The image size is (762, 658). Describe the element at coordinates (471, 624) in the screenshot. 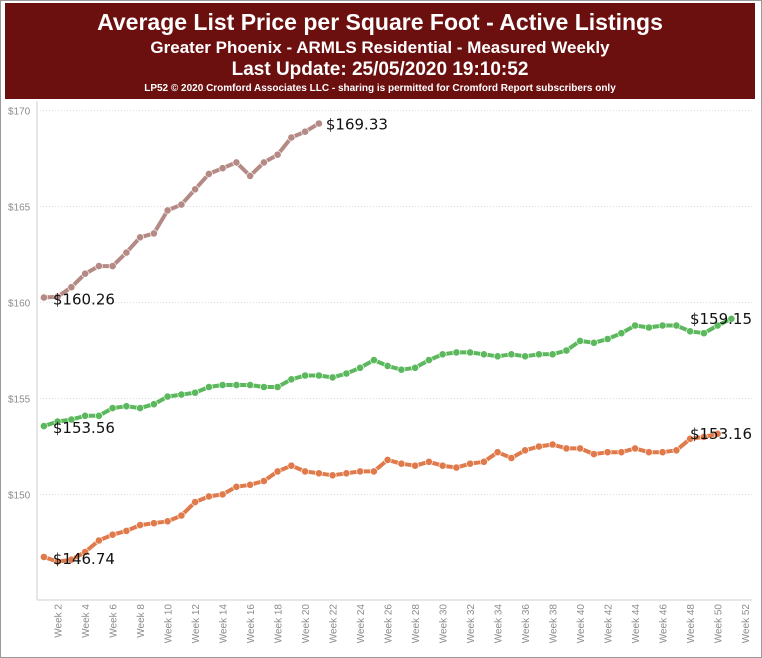

I see `x-tick-label: Week 32` at that location.